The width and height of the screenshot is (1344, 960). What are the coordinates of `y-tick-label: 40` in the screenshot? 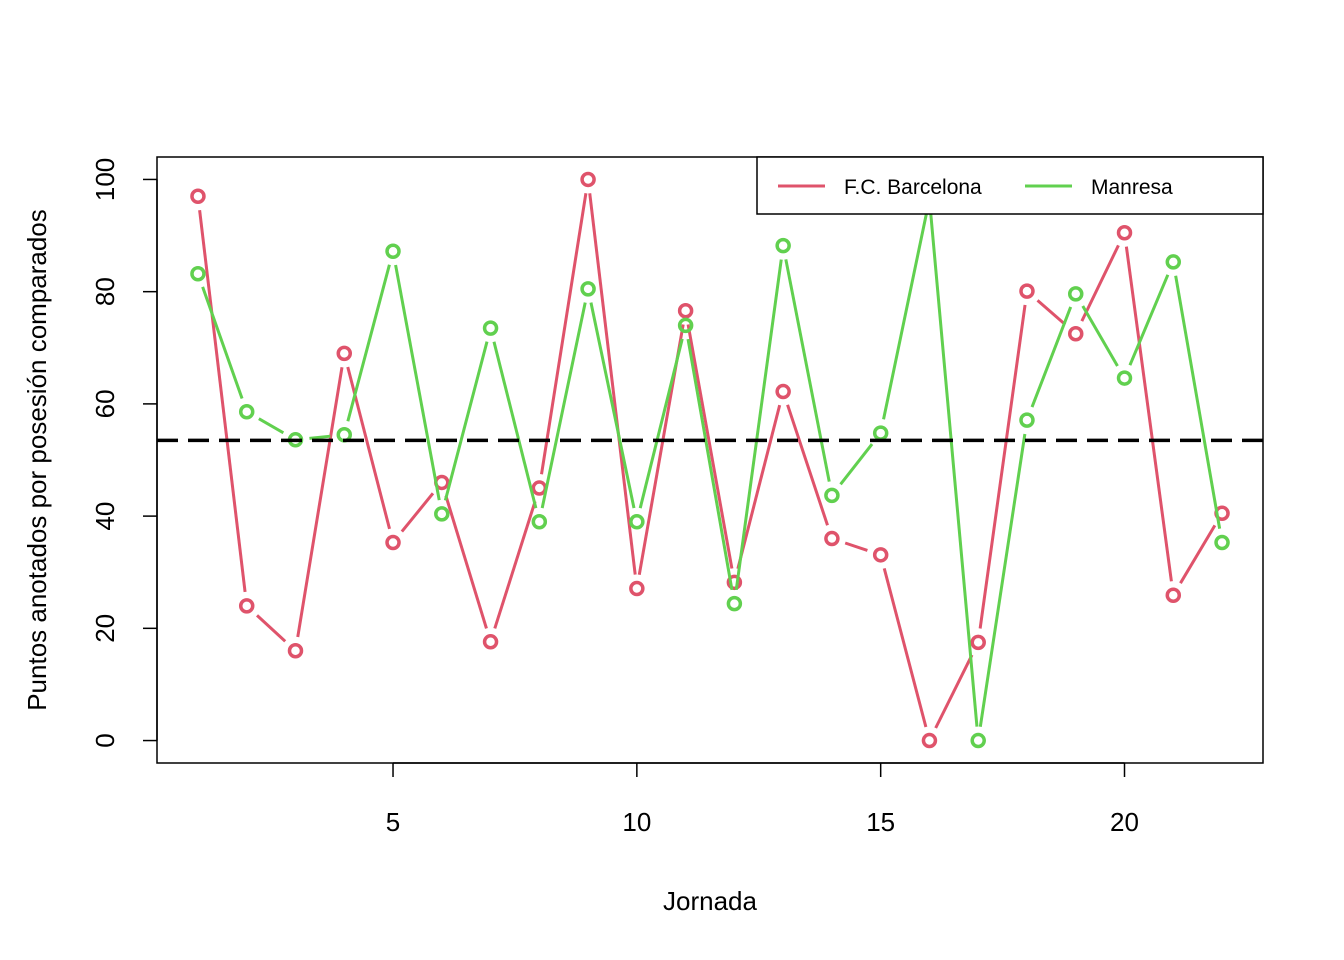 It's located at (105, 516).